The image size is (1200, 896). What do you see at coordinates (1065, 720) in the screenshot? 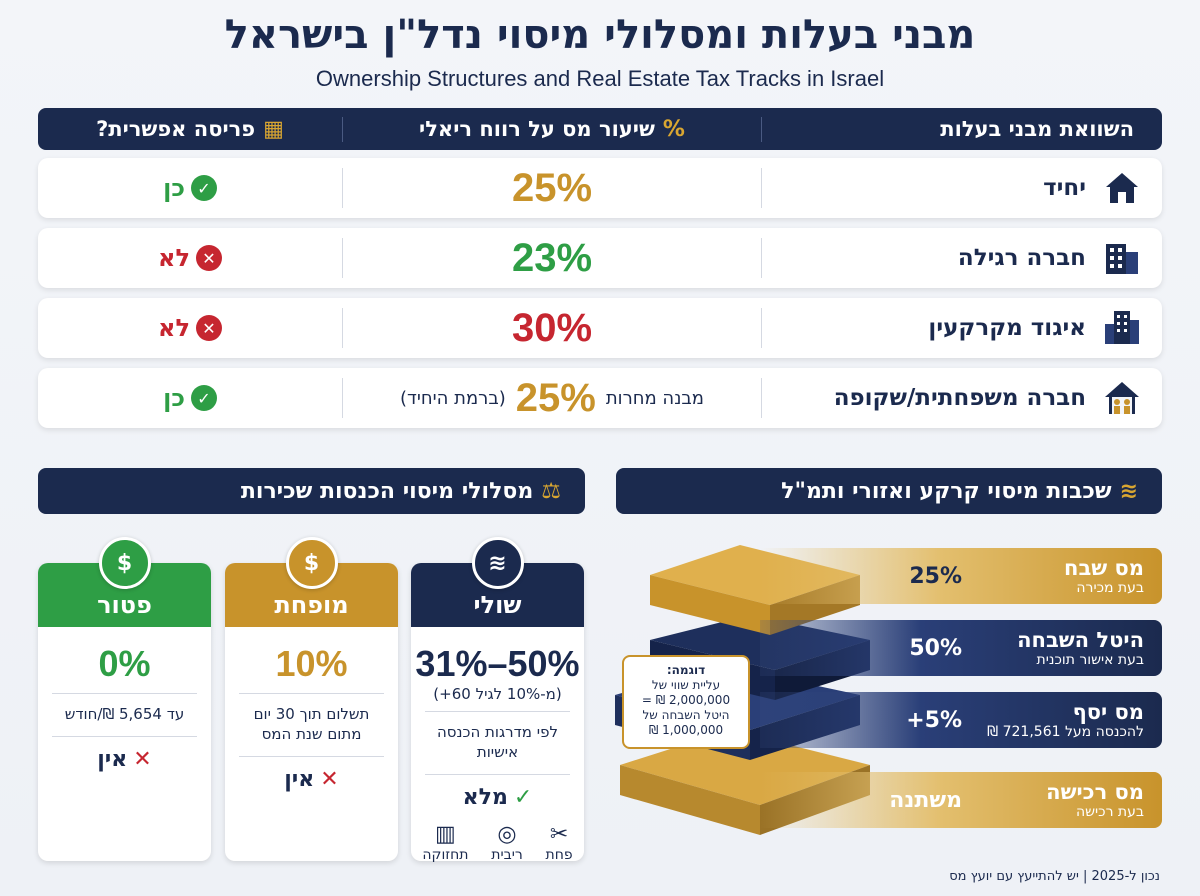
I see `layer-label: מס יסף להכנסה מעל 721,561 ₪` at bounding box center [1065, 720].